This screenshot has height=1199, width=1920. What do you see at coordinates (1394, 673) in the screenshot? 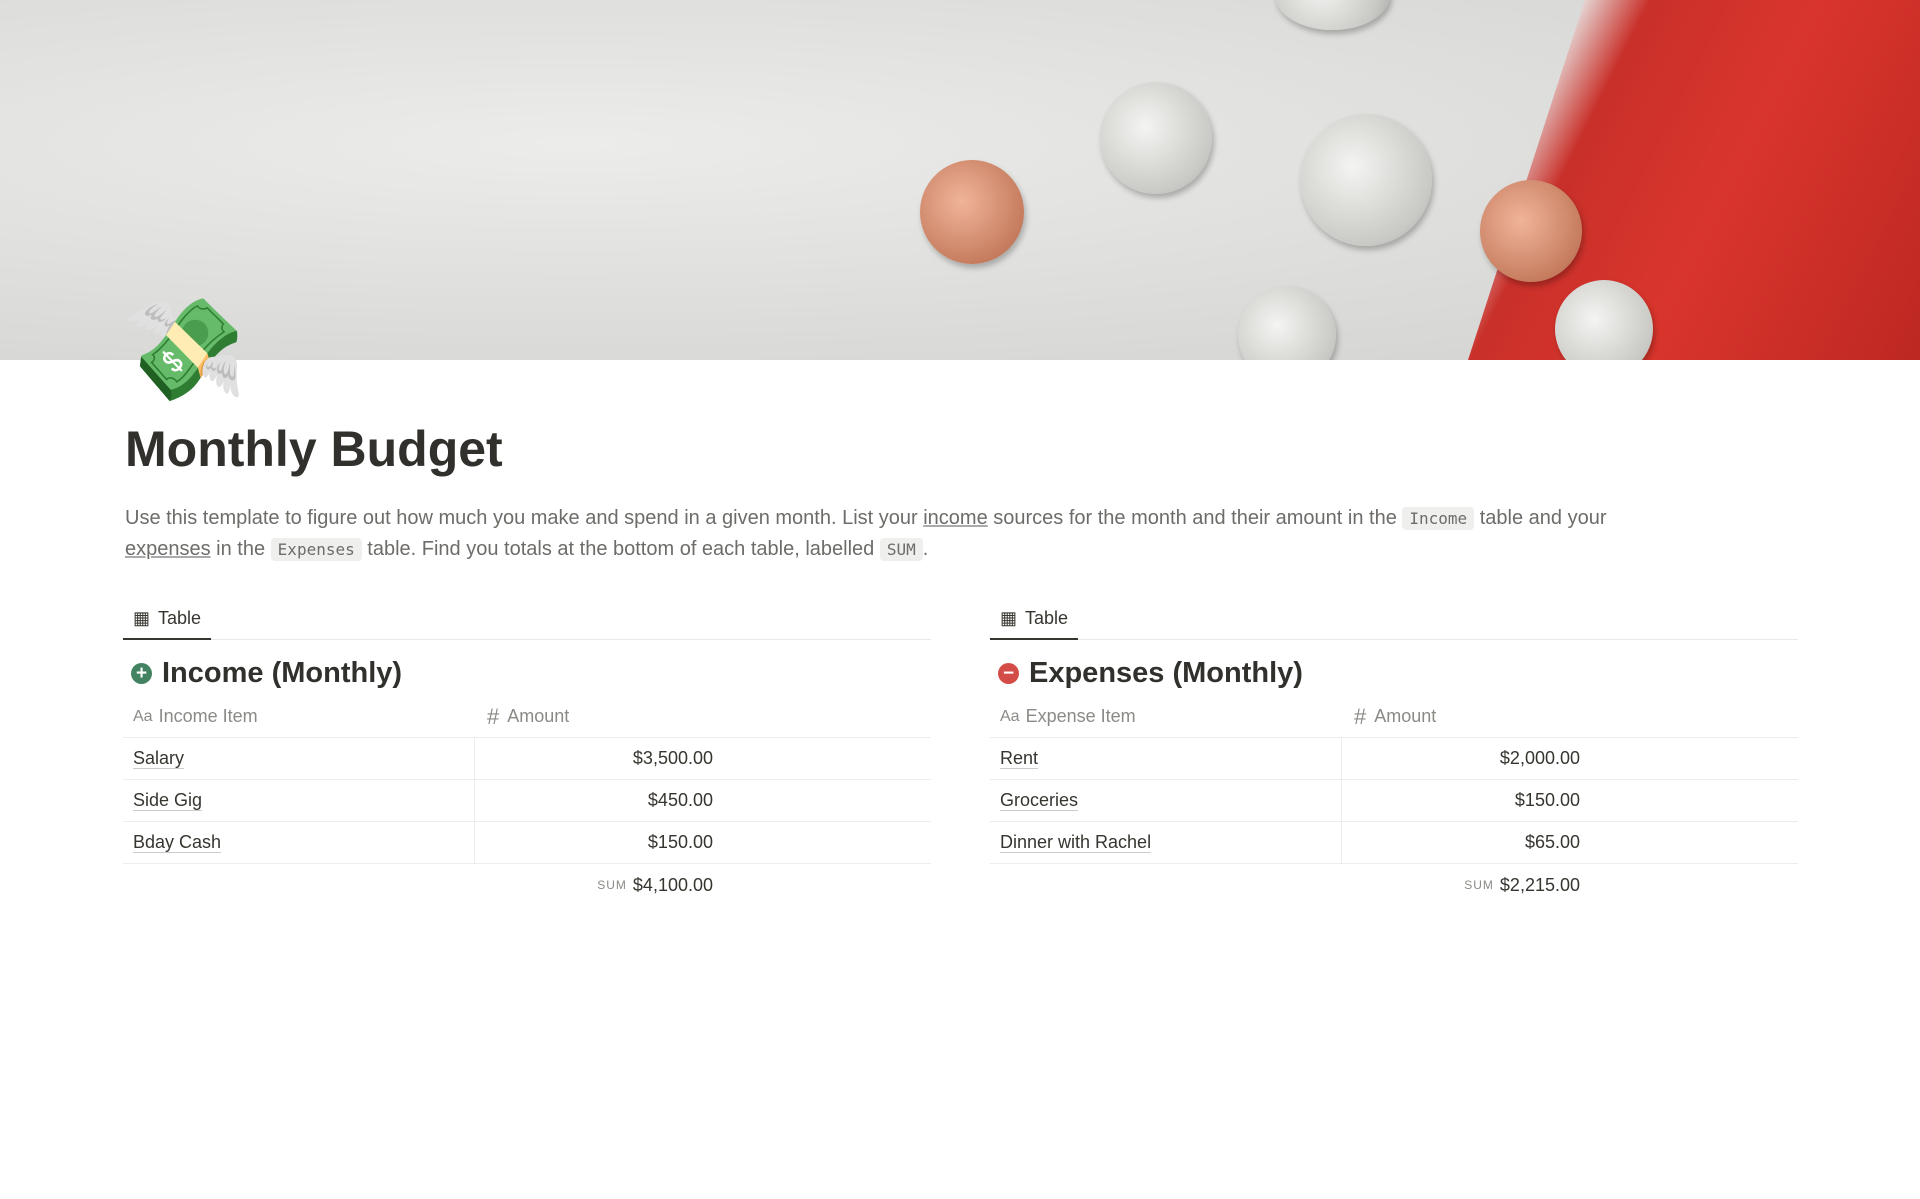
I see `database-title: − Expenses (Monthly)` at bounding box center [1394, 673].